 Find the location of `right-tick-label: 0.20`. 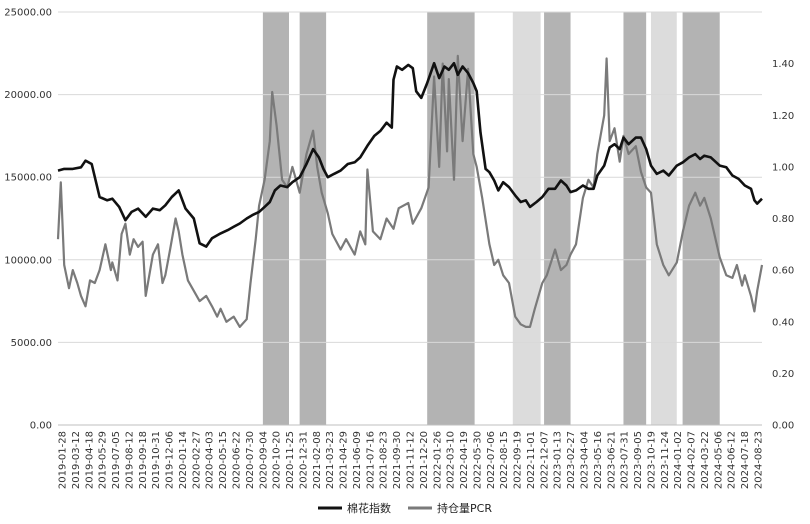

right-tick-label: 0.20 is located at coordinates (783, 374).